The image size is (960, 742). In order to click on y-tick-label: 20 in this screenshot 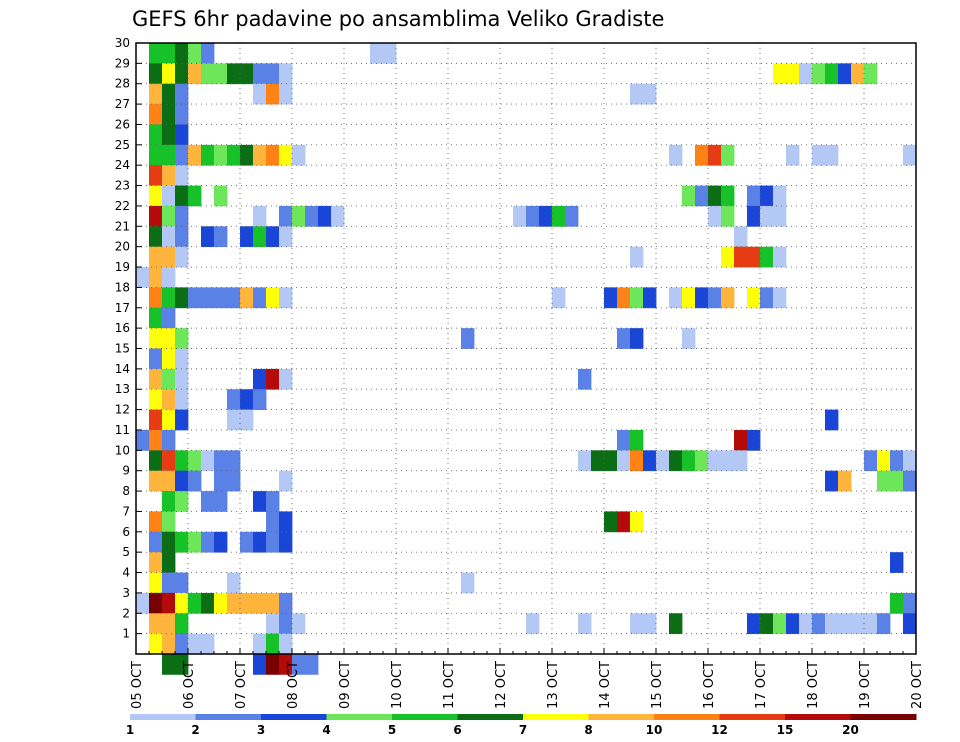, I will do `click(122, 247)`.